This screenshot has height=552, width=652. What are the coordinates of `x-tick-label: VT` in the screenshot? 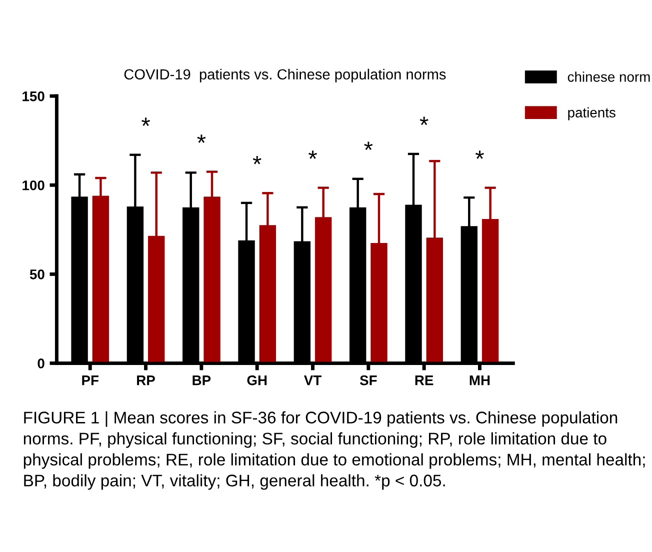 It's located at (313, 381).